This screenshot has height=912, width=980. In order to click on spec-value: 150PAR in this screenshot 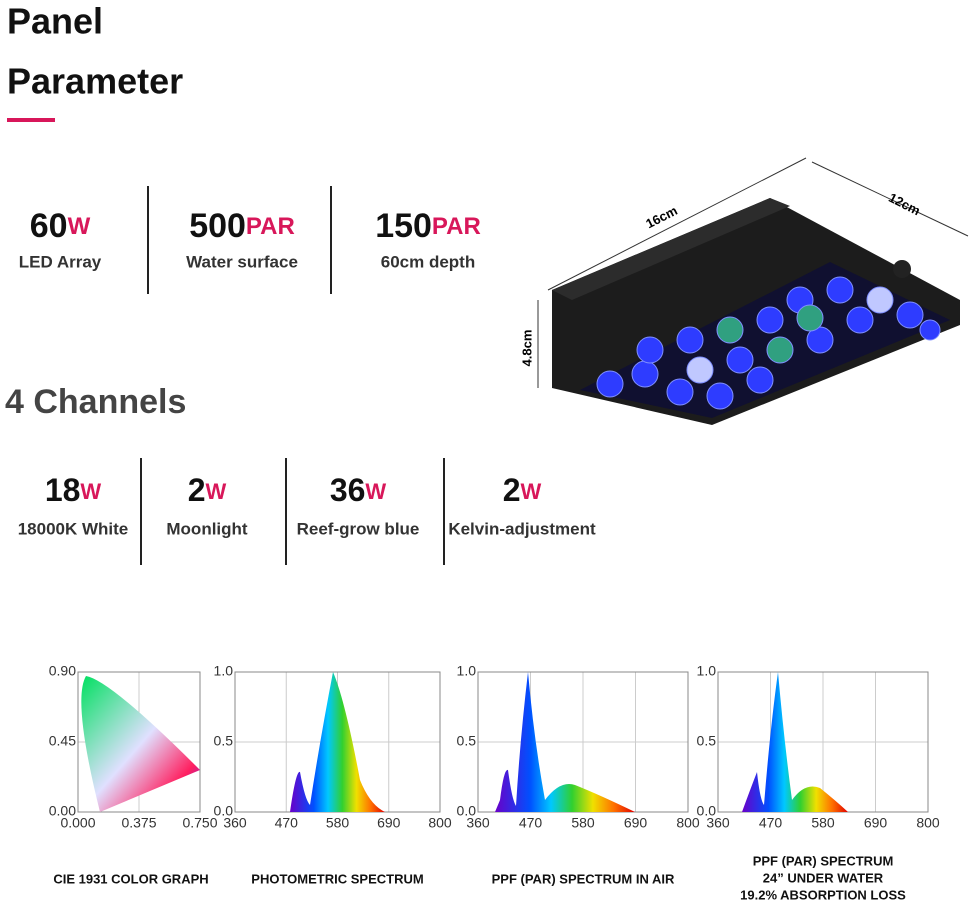, I will do `click(428, 226)`.